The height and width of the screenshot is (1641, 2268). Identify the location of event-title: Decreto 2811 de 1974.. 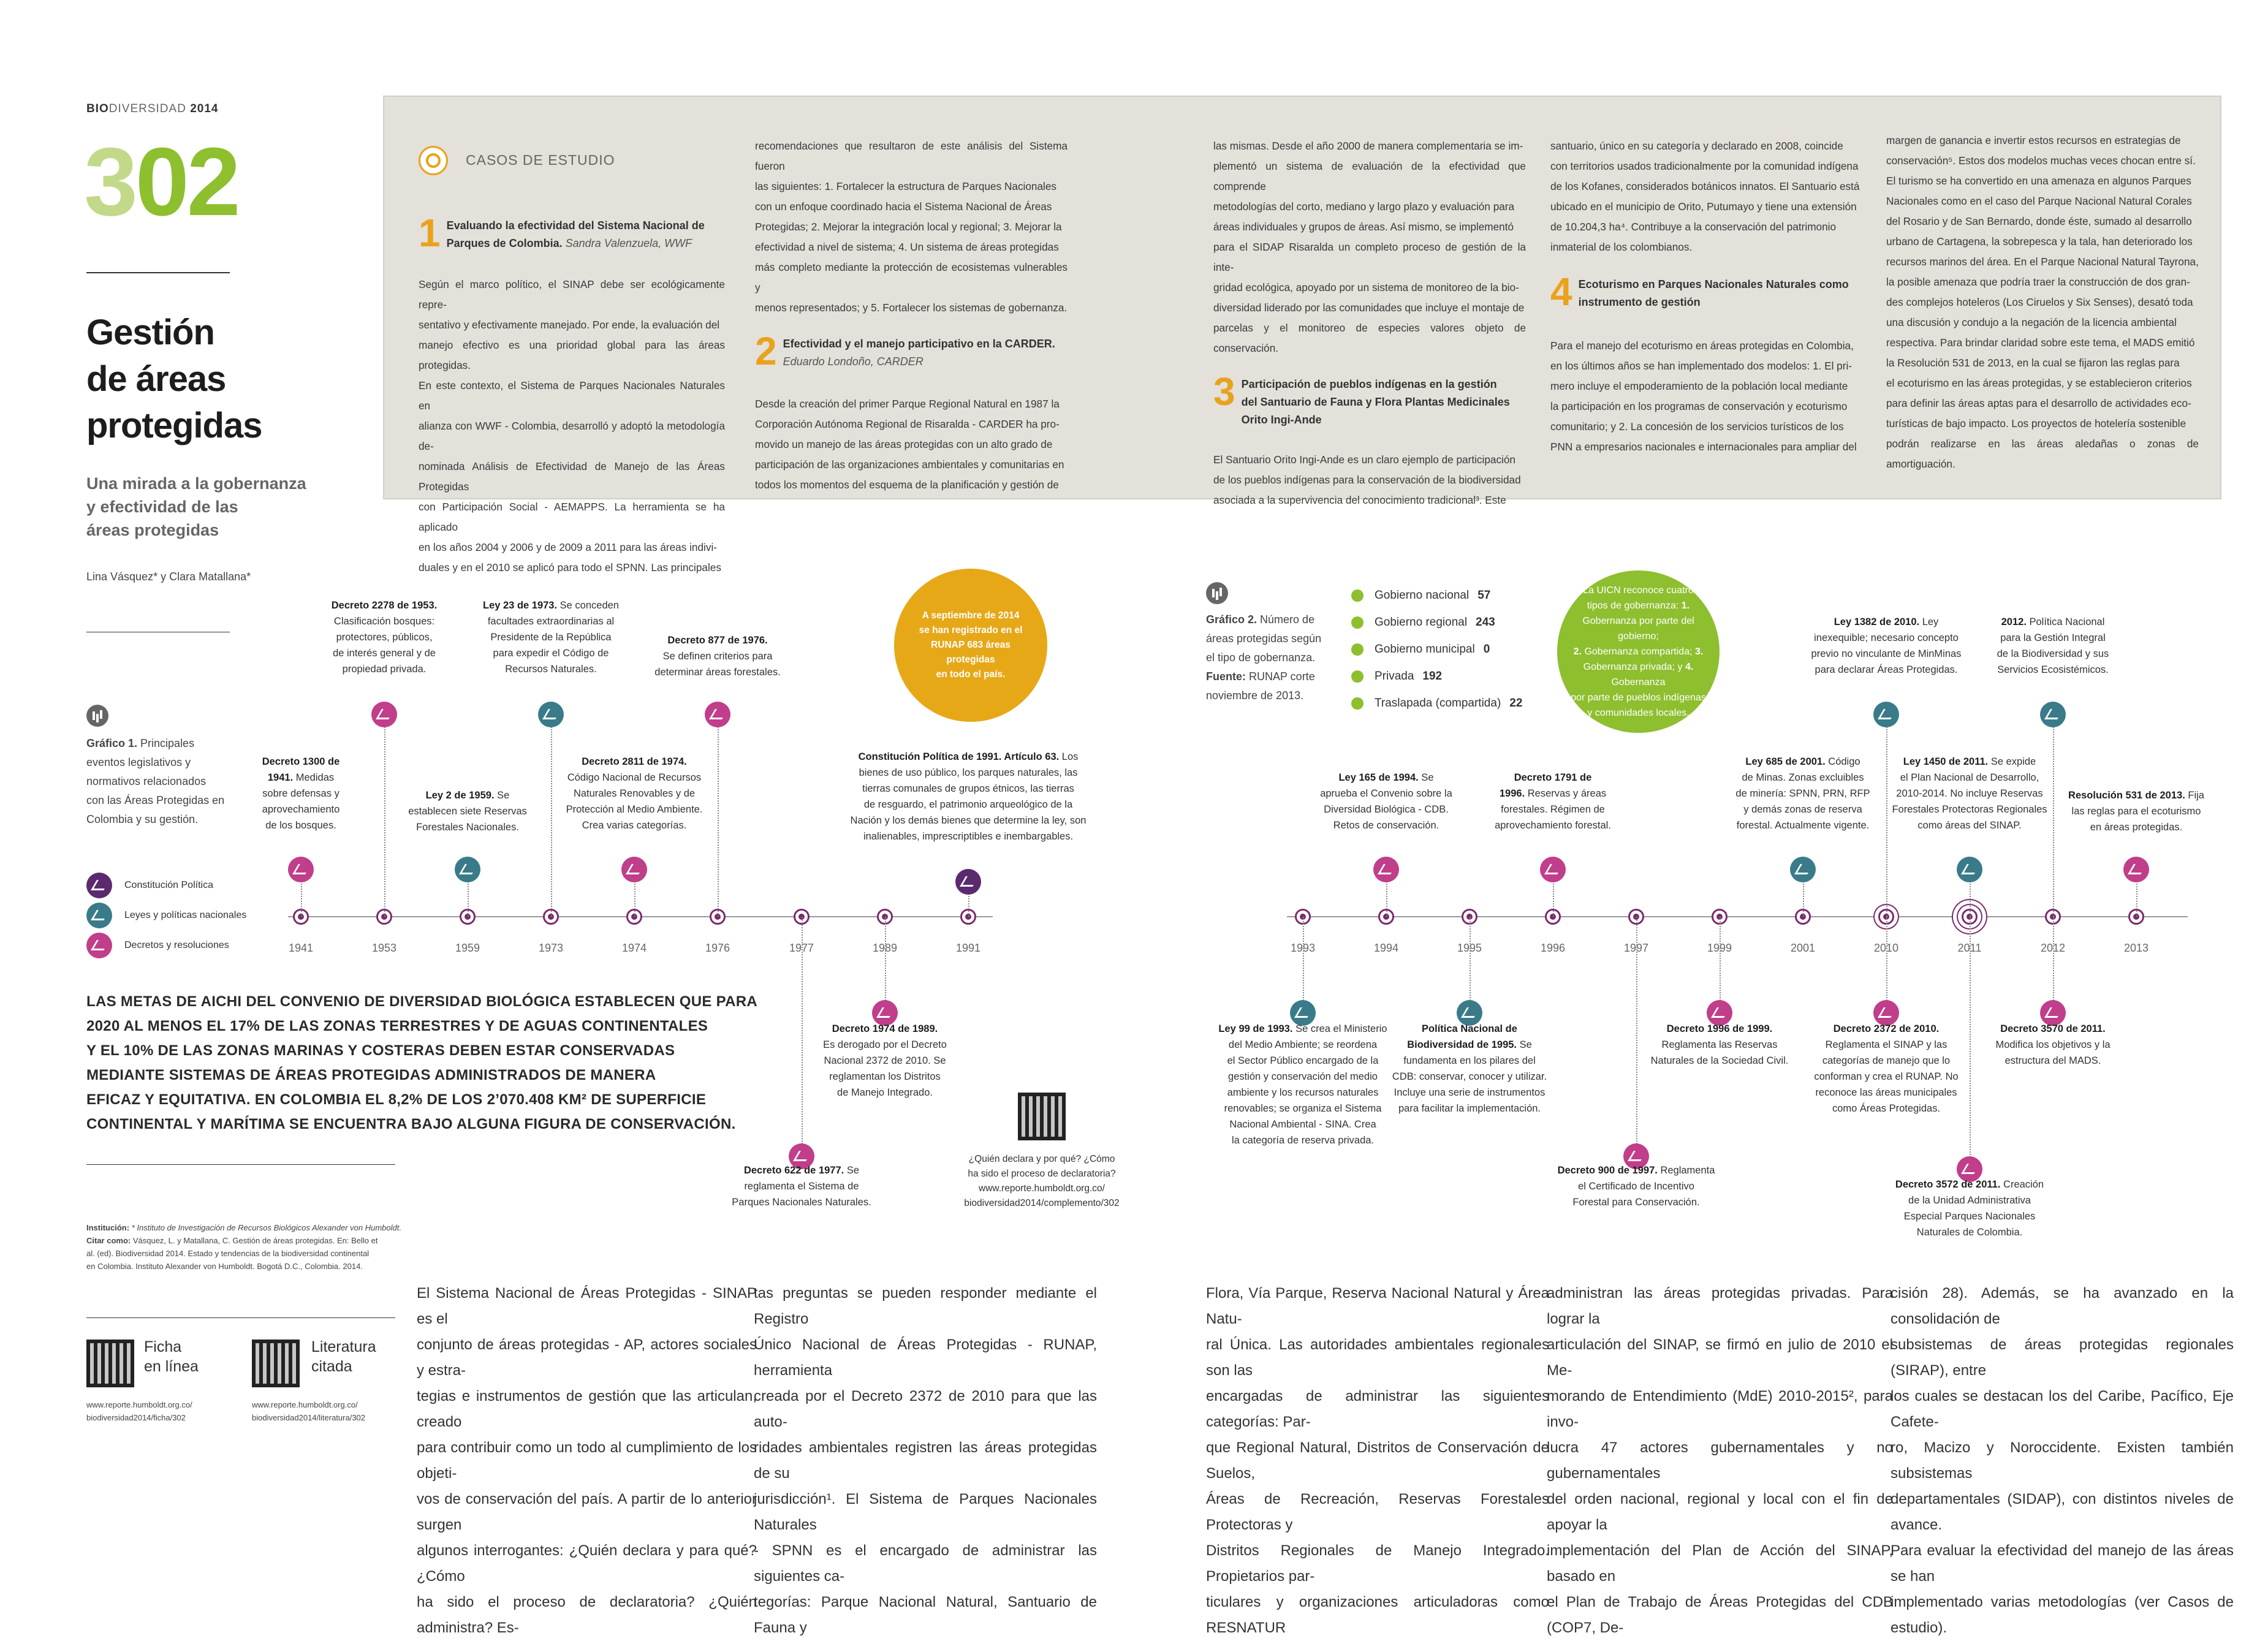
(634, 761).